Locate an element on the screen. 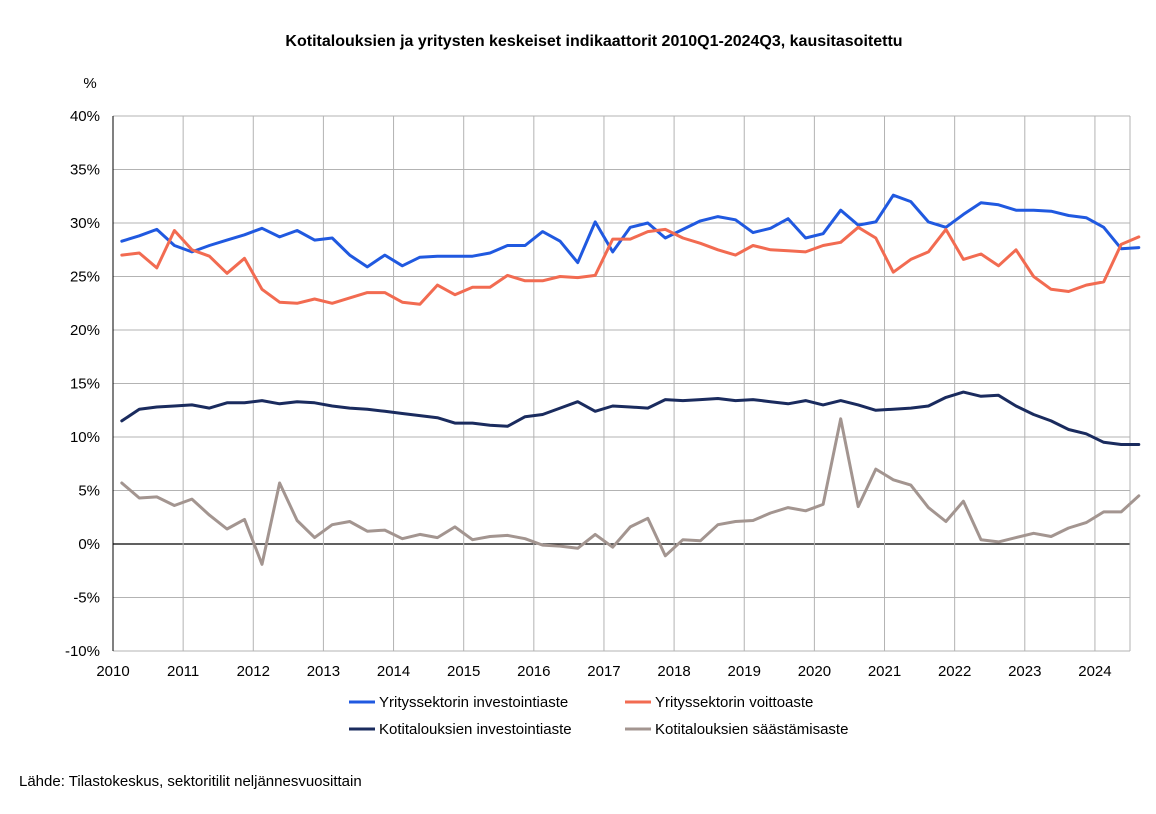 This screenshot has width=1156, height=814. y-axis-ticks: 40% 35% 30% 25% 20% 15% 10% 5% 0% -5% -10% is located at coordinates (82, 384).